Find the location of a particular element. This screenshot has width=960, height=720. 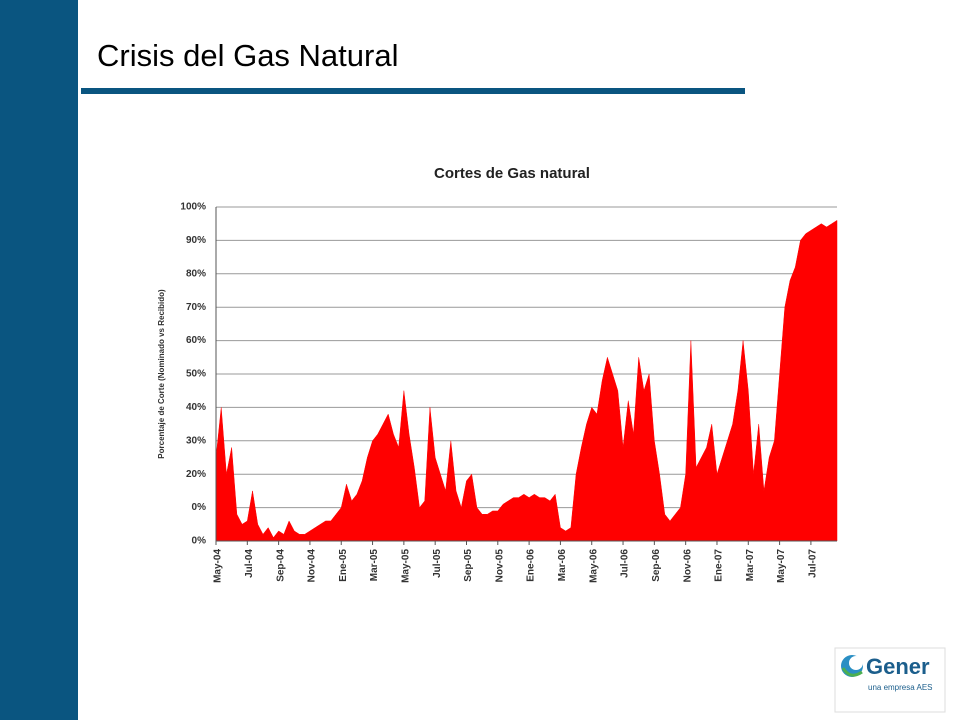

x-tick-label: Ene-06 is located at coordinates (531, 565).